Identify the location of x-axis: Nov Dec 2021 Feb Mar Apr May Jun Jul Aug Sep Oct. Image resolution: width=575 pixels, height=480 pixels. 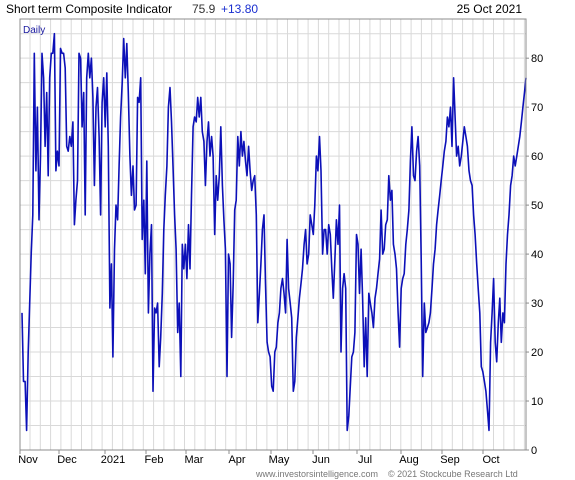
(259, 458).